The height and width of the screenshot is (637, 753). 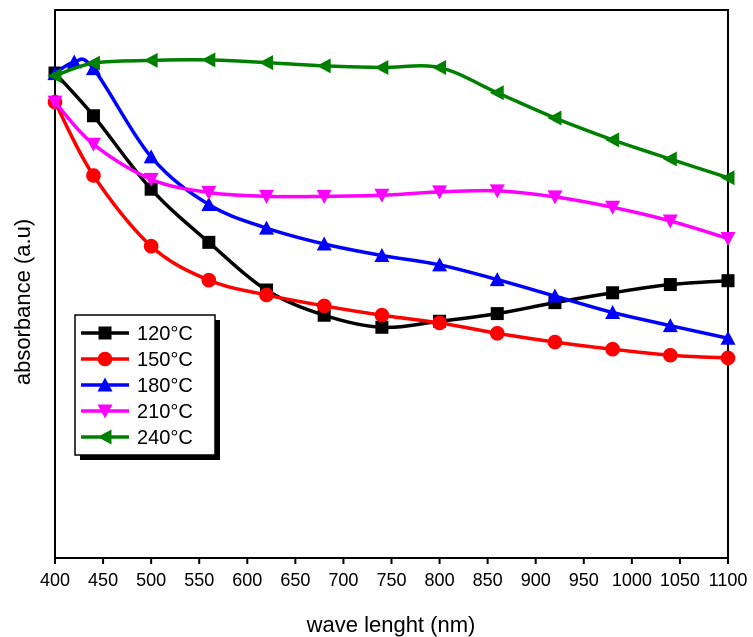 I want to click on x-tick-label: 850, so click(x=488, y=580).